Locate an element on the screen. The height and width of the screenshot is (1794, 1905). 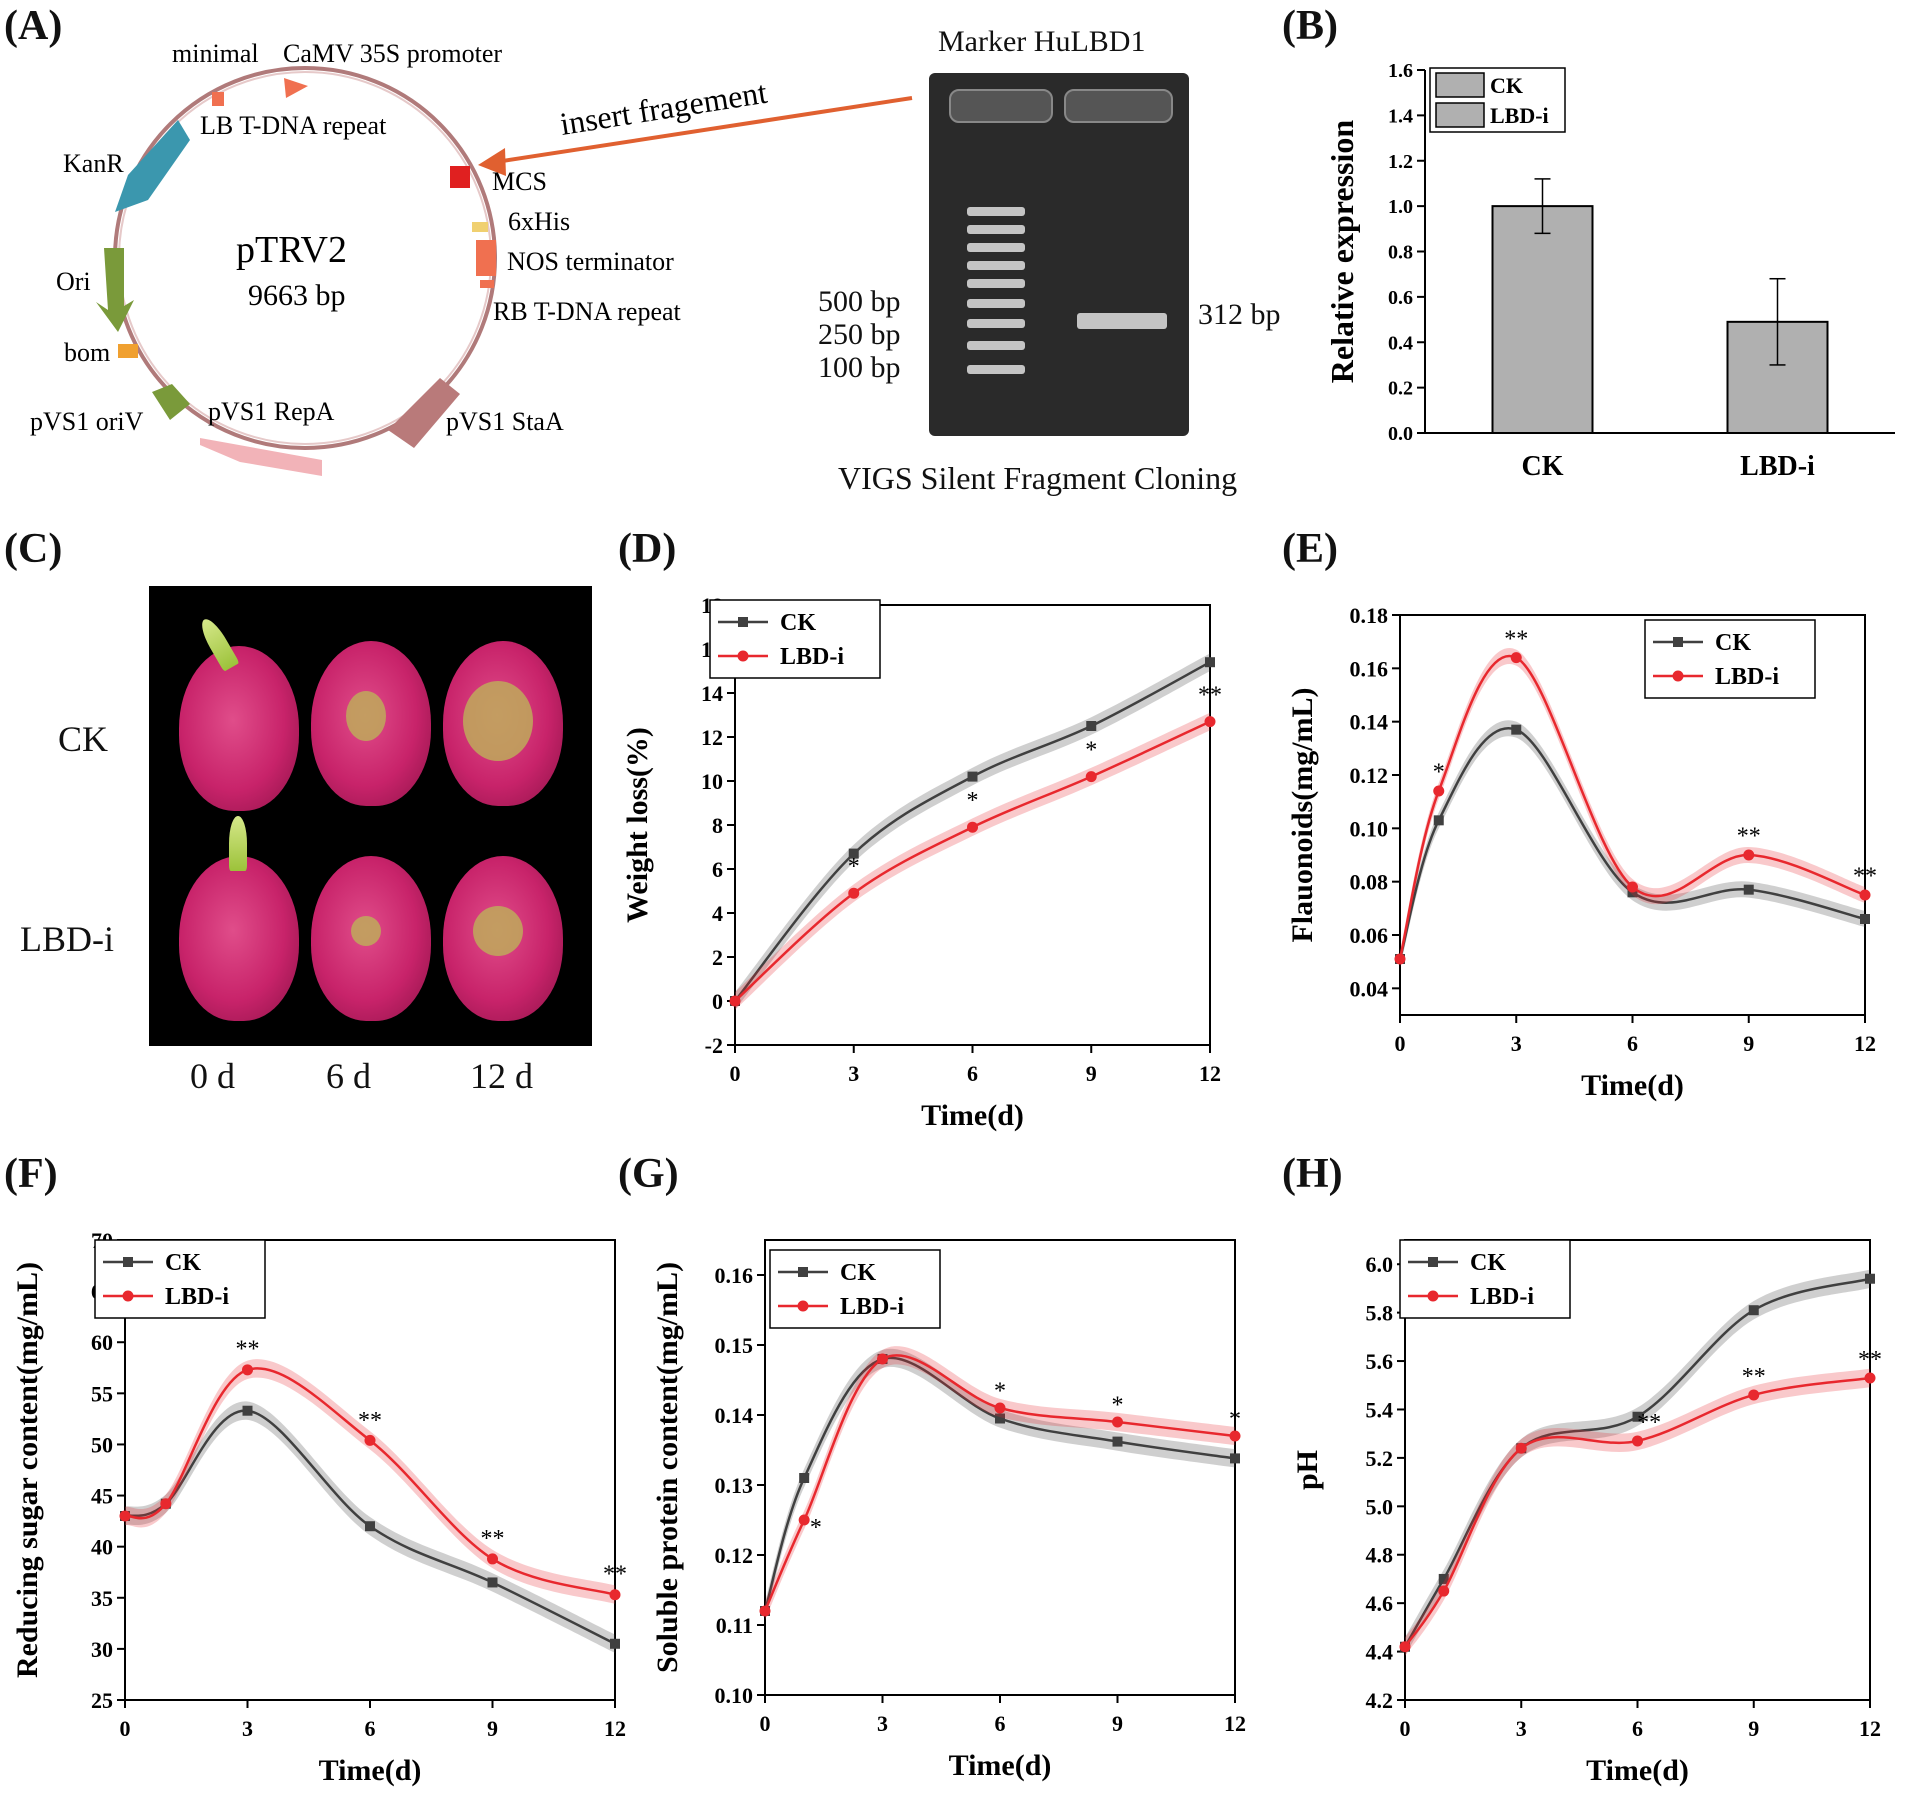
gel-well is located at coordinates (1118, 106).